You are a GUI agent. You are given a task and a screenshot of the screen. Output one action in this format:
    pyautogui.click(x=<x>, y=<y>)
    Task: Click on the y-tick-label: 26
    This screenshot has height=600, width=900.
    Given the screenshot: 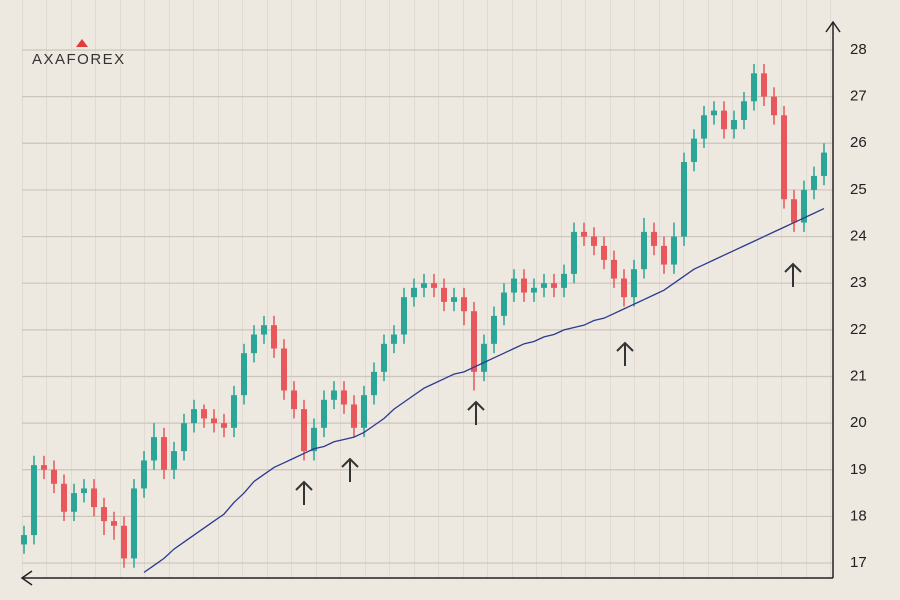 What is the action you would take?
    pyautogui.click(x=858, y=142)
    